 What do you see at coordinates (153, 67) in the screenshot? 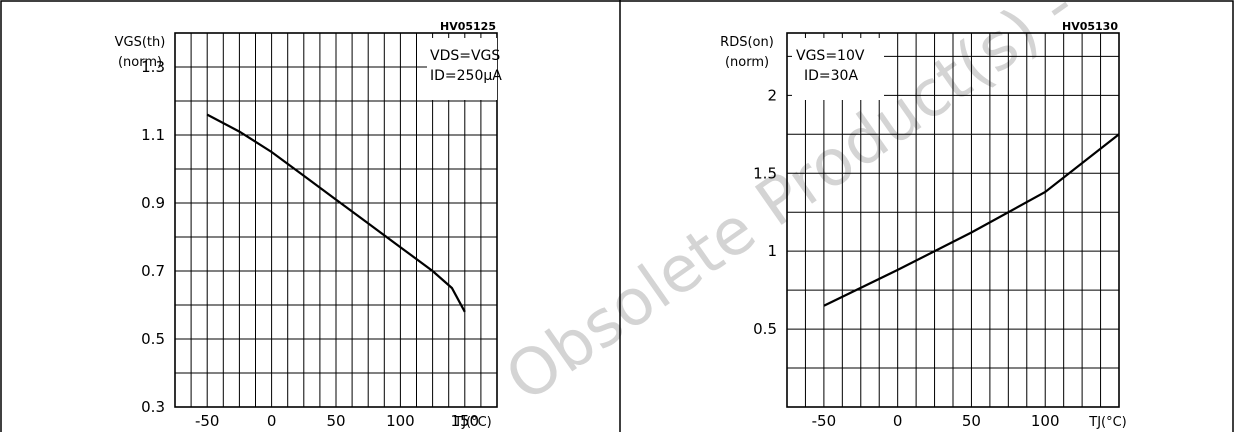
I see `y-tick-label: 1.3` at bounding box center [153, 67].